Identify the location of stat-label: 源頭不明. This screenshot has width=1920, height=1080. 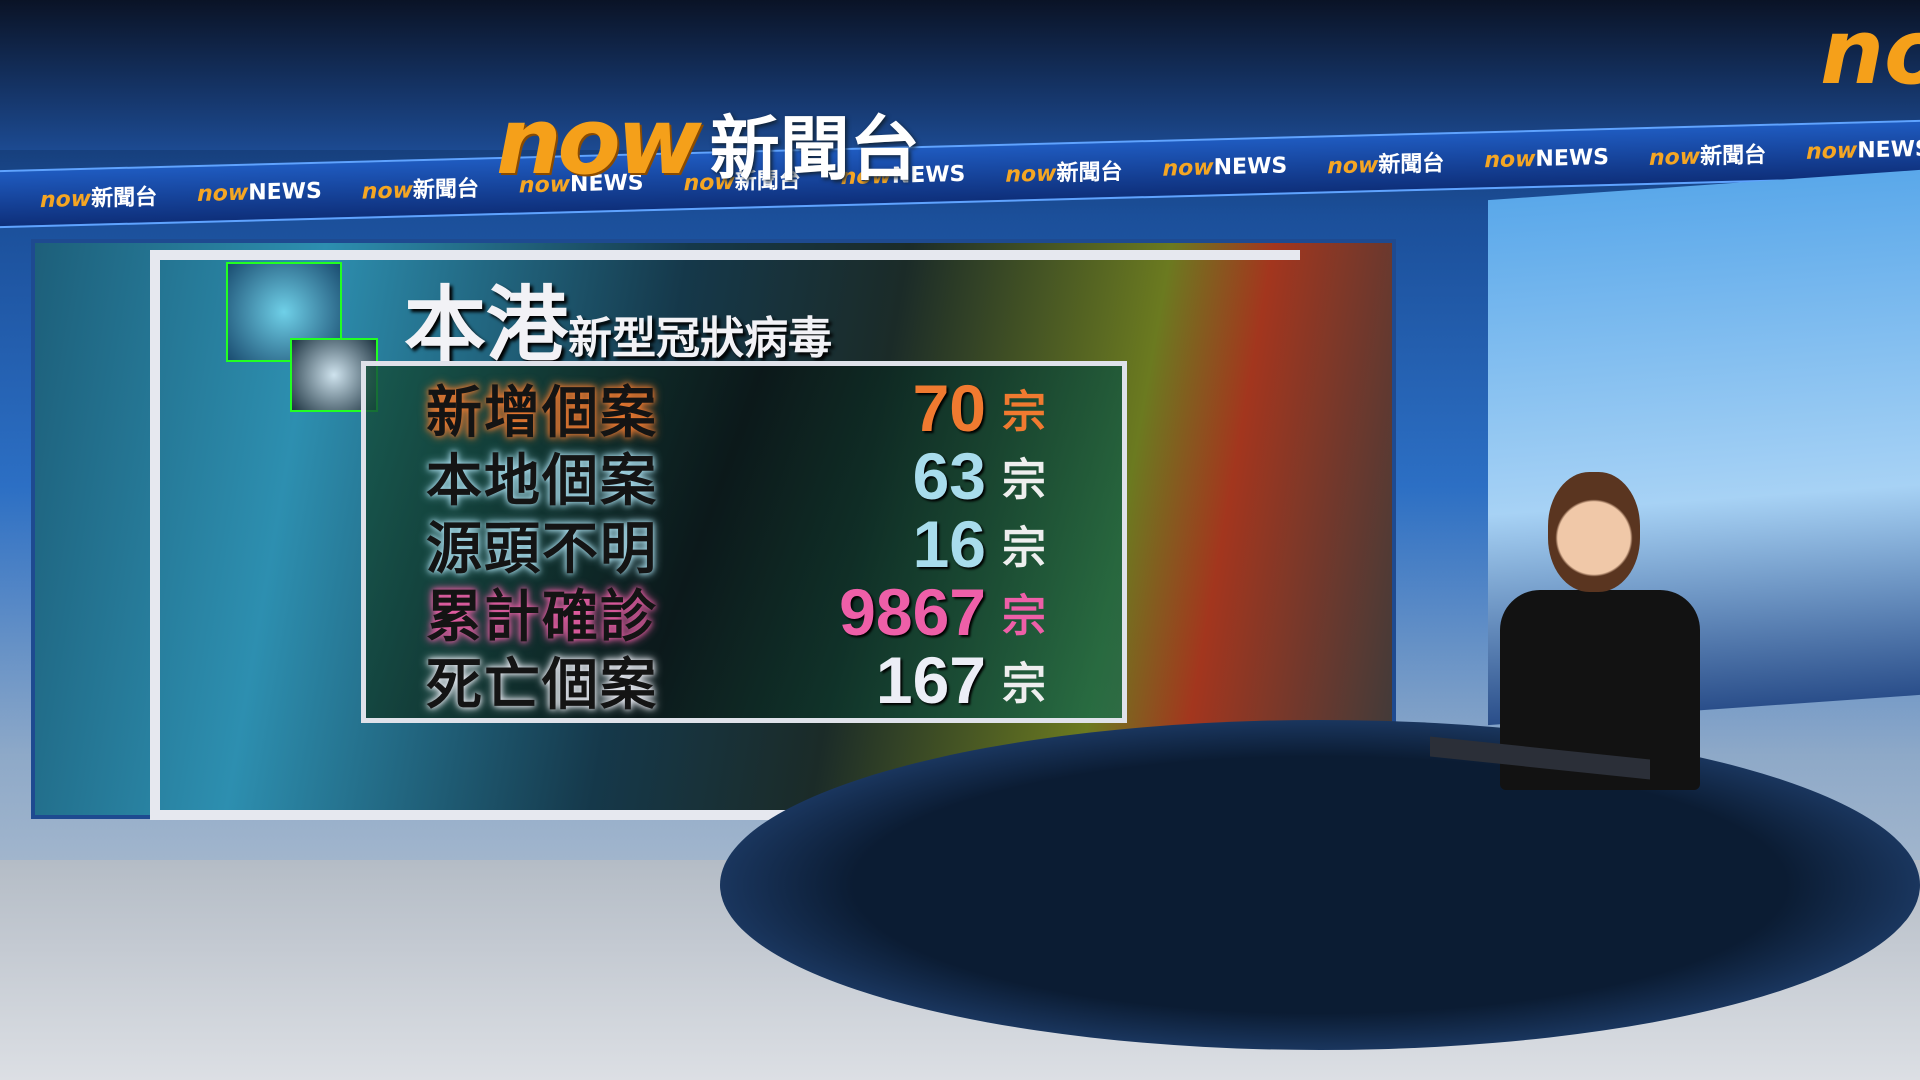
(542, 549).